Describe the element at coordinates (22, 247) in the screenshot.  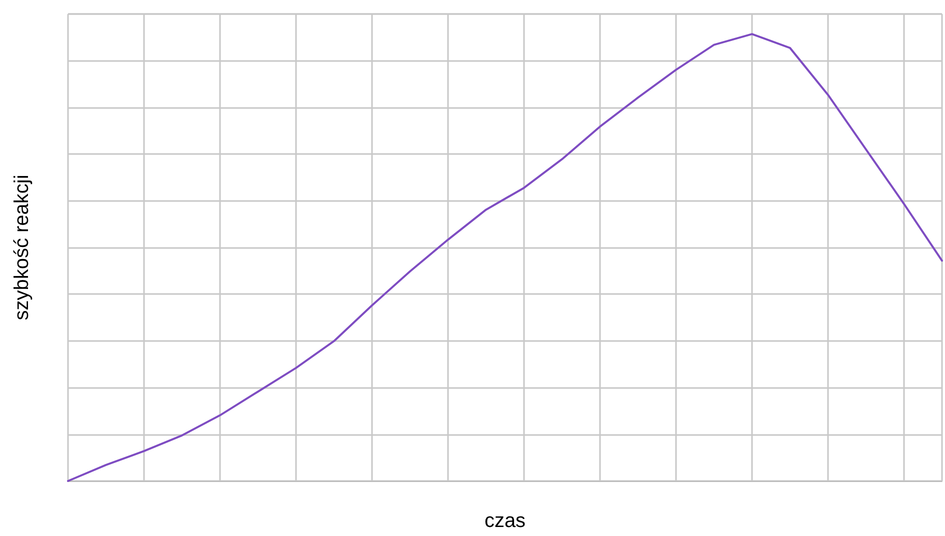
I see `y-axis-title: szybkość reakcji` at that location.